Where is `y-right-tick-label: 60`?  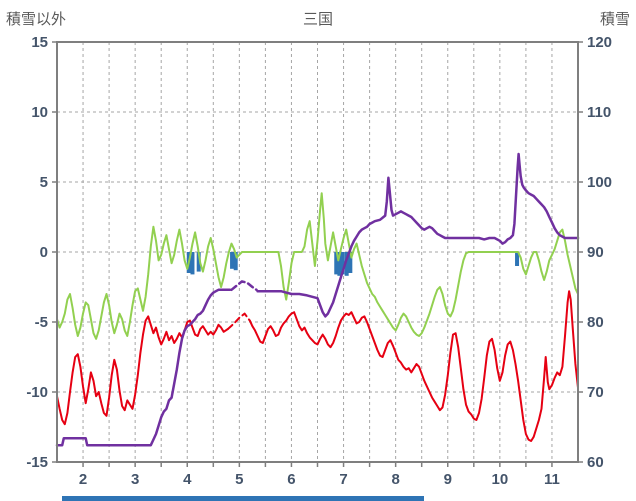
y-right-tick-label: 60 is located at coordinates (595, 462).